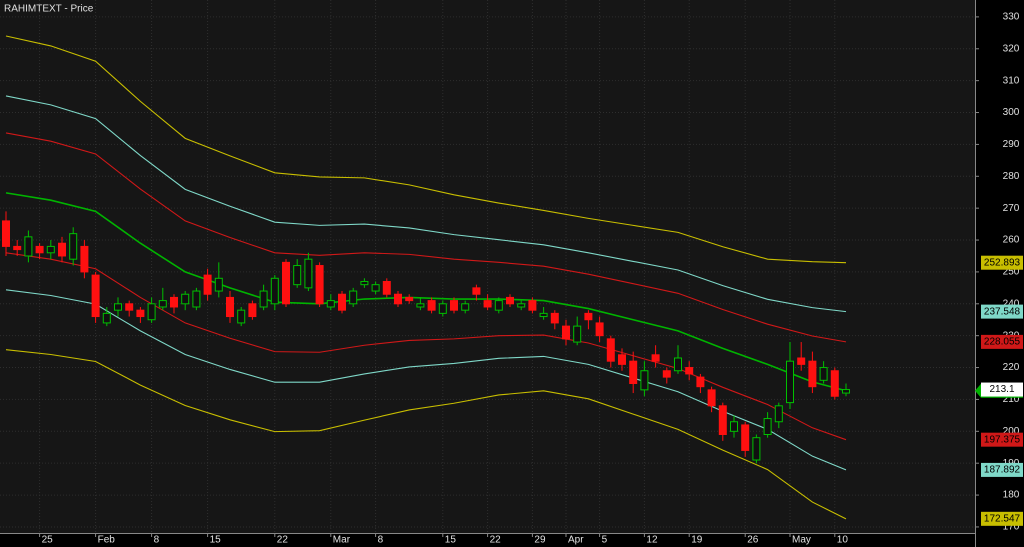  What do you see at coordinates (216, 540) in the screenshot?
I see `x-tick-label: 15` at bounding box center [216, 540].